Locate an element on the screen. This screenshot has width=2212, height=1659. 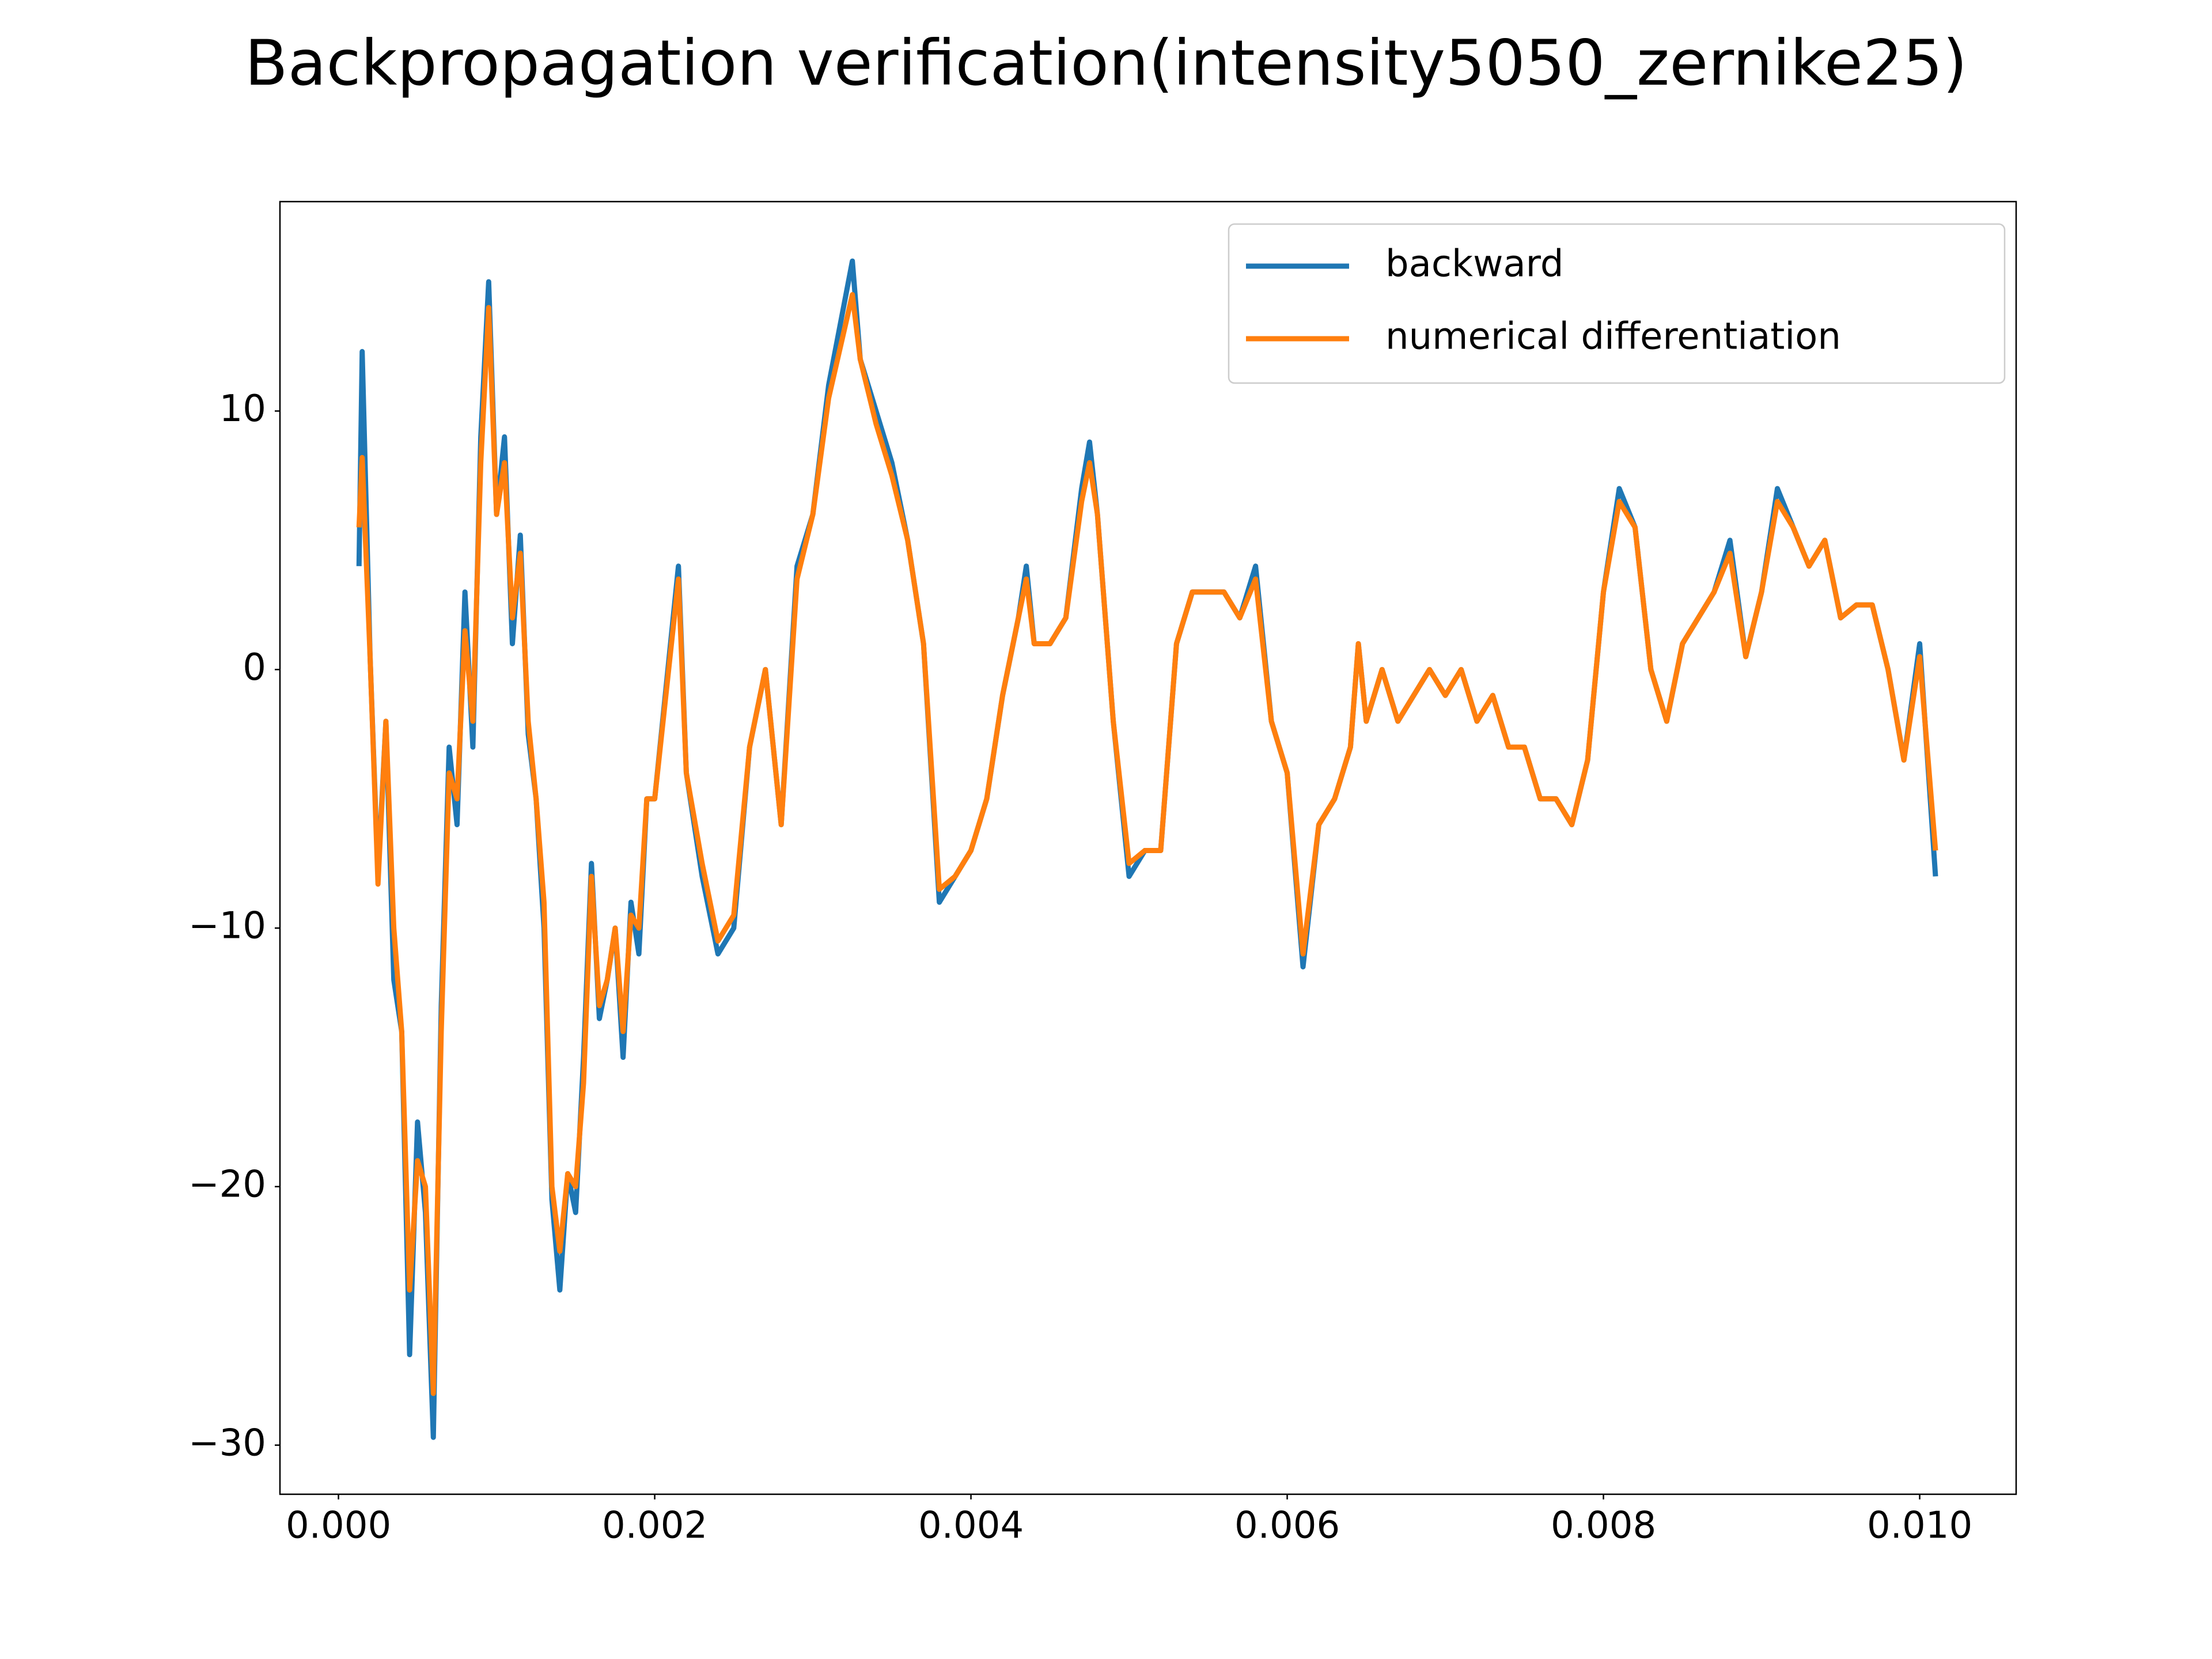
legend-label: numerical differentiation is located at coordinates (1613, 337).